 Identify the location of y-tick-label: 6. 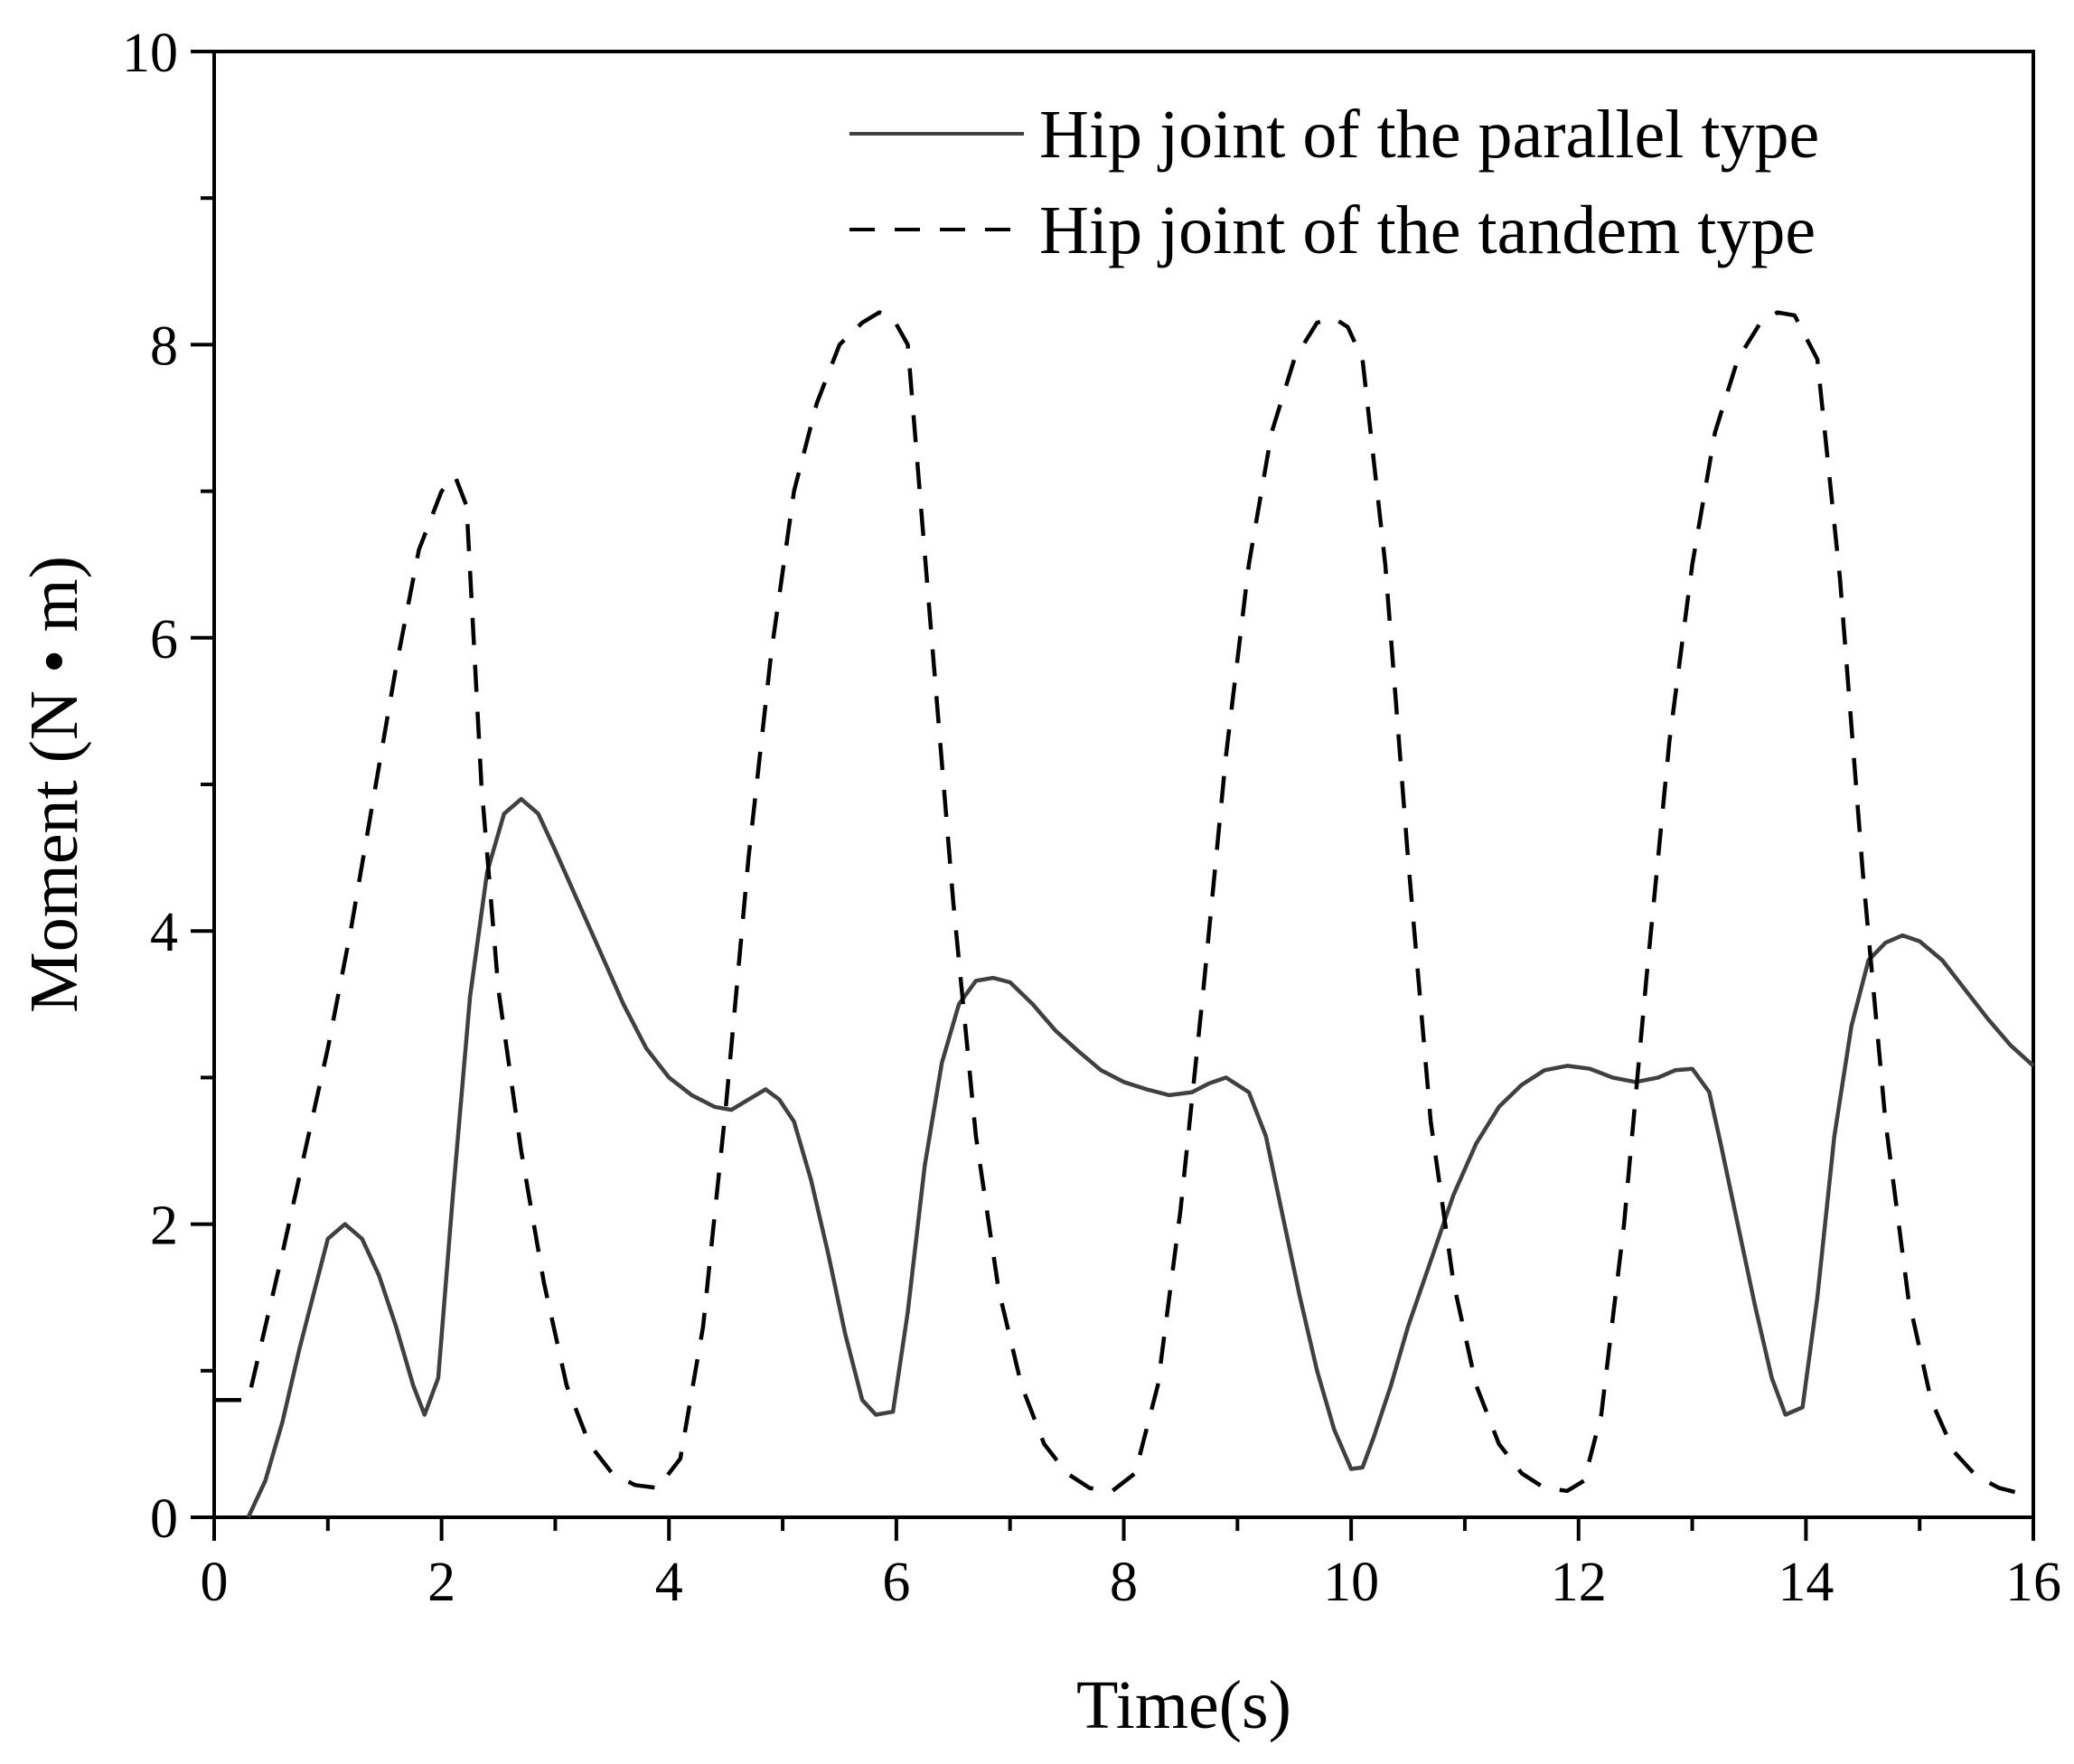
(164, 640).